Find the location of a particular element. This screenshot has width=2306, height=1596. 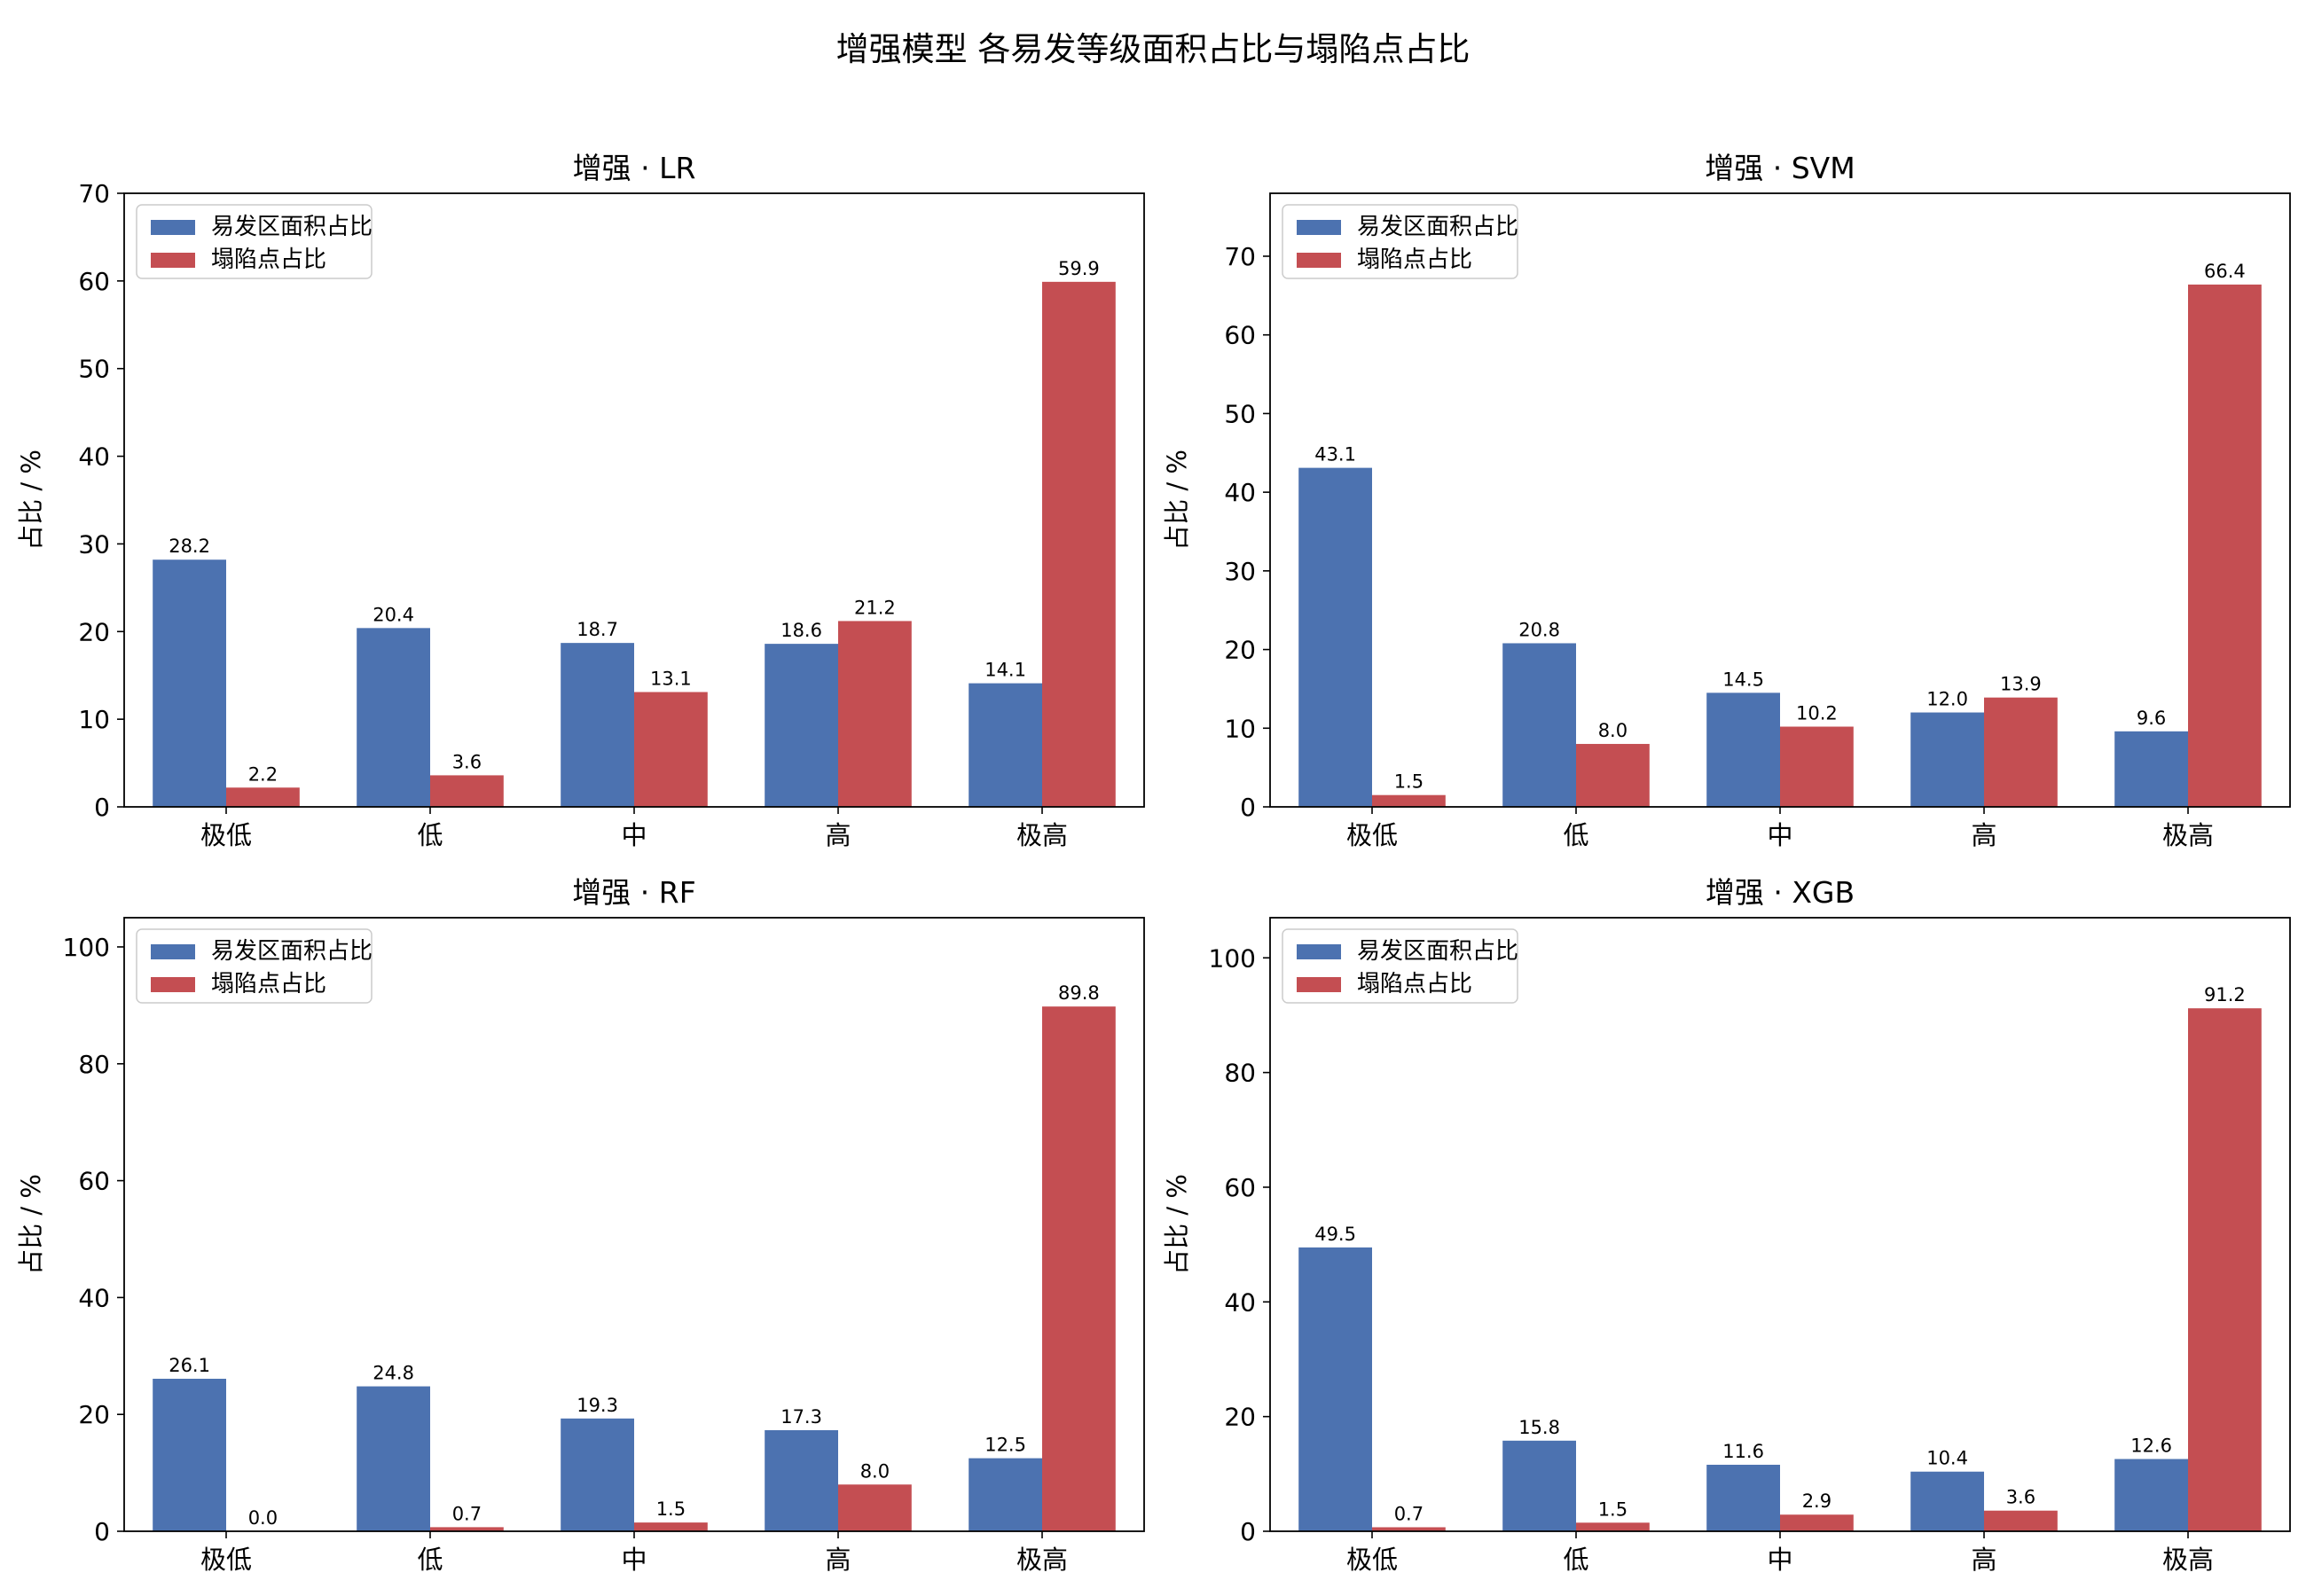

subplot-title: 增强 · XGB is located at coordinates (1780, 892).